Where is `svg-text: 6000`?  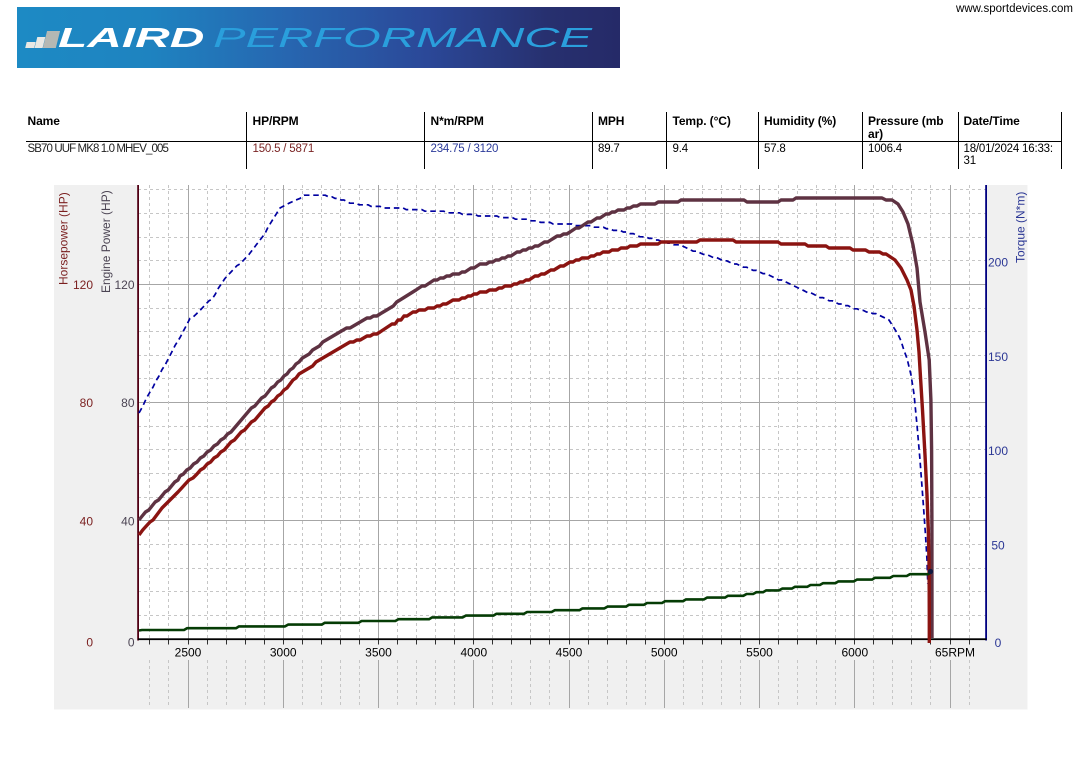
svg-text: 6000 is located at coordinates (854, 653).